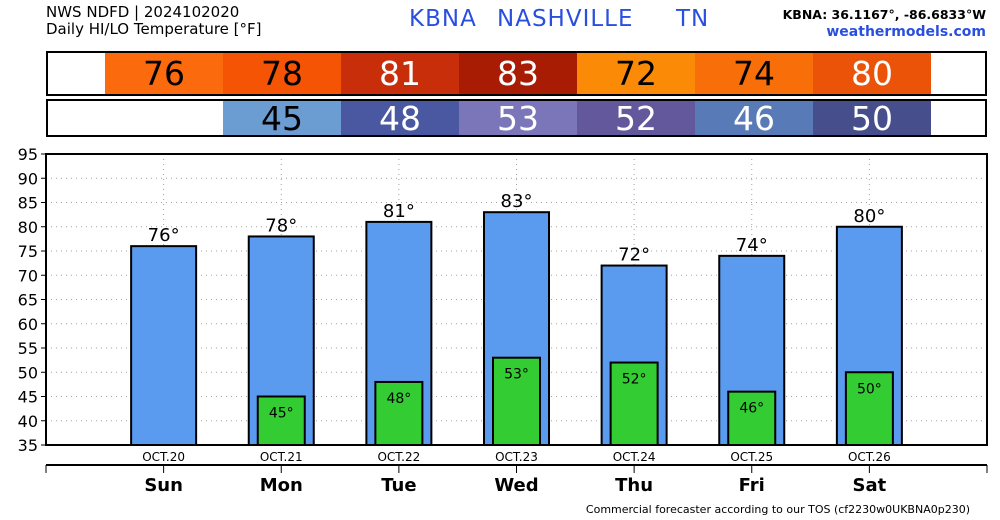 The width and height of the screenshot is (1000, 520). I want to click on day-label: Sat, so click(870, 485).